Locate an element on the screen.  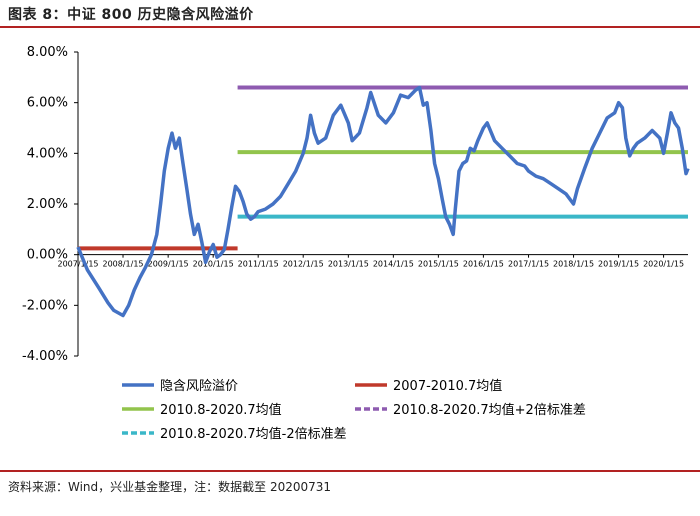
legend-label-4: 2010.8-2020.7均值-2倍标准差 is located at coordinates (253, 434).